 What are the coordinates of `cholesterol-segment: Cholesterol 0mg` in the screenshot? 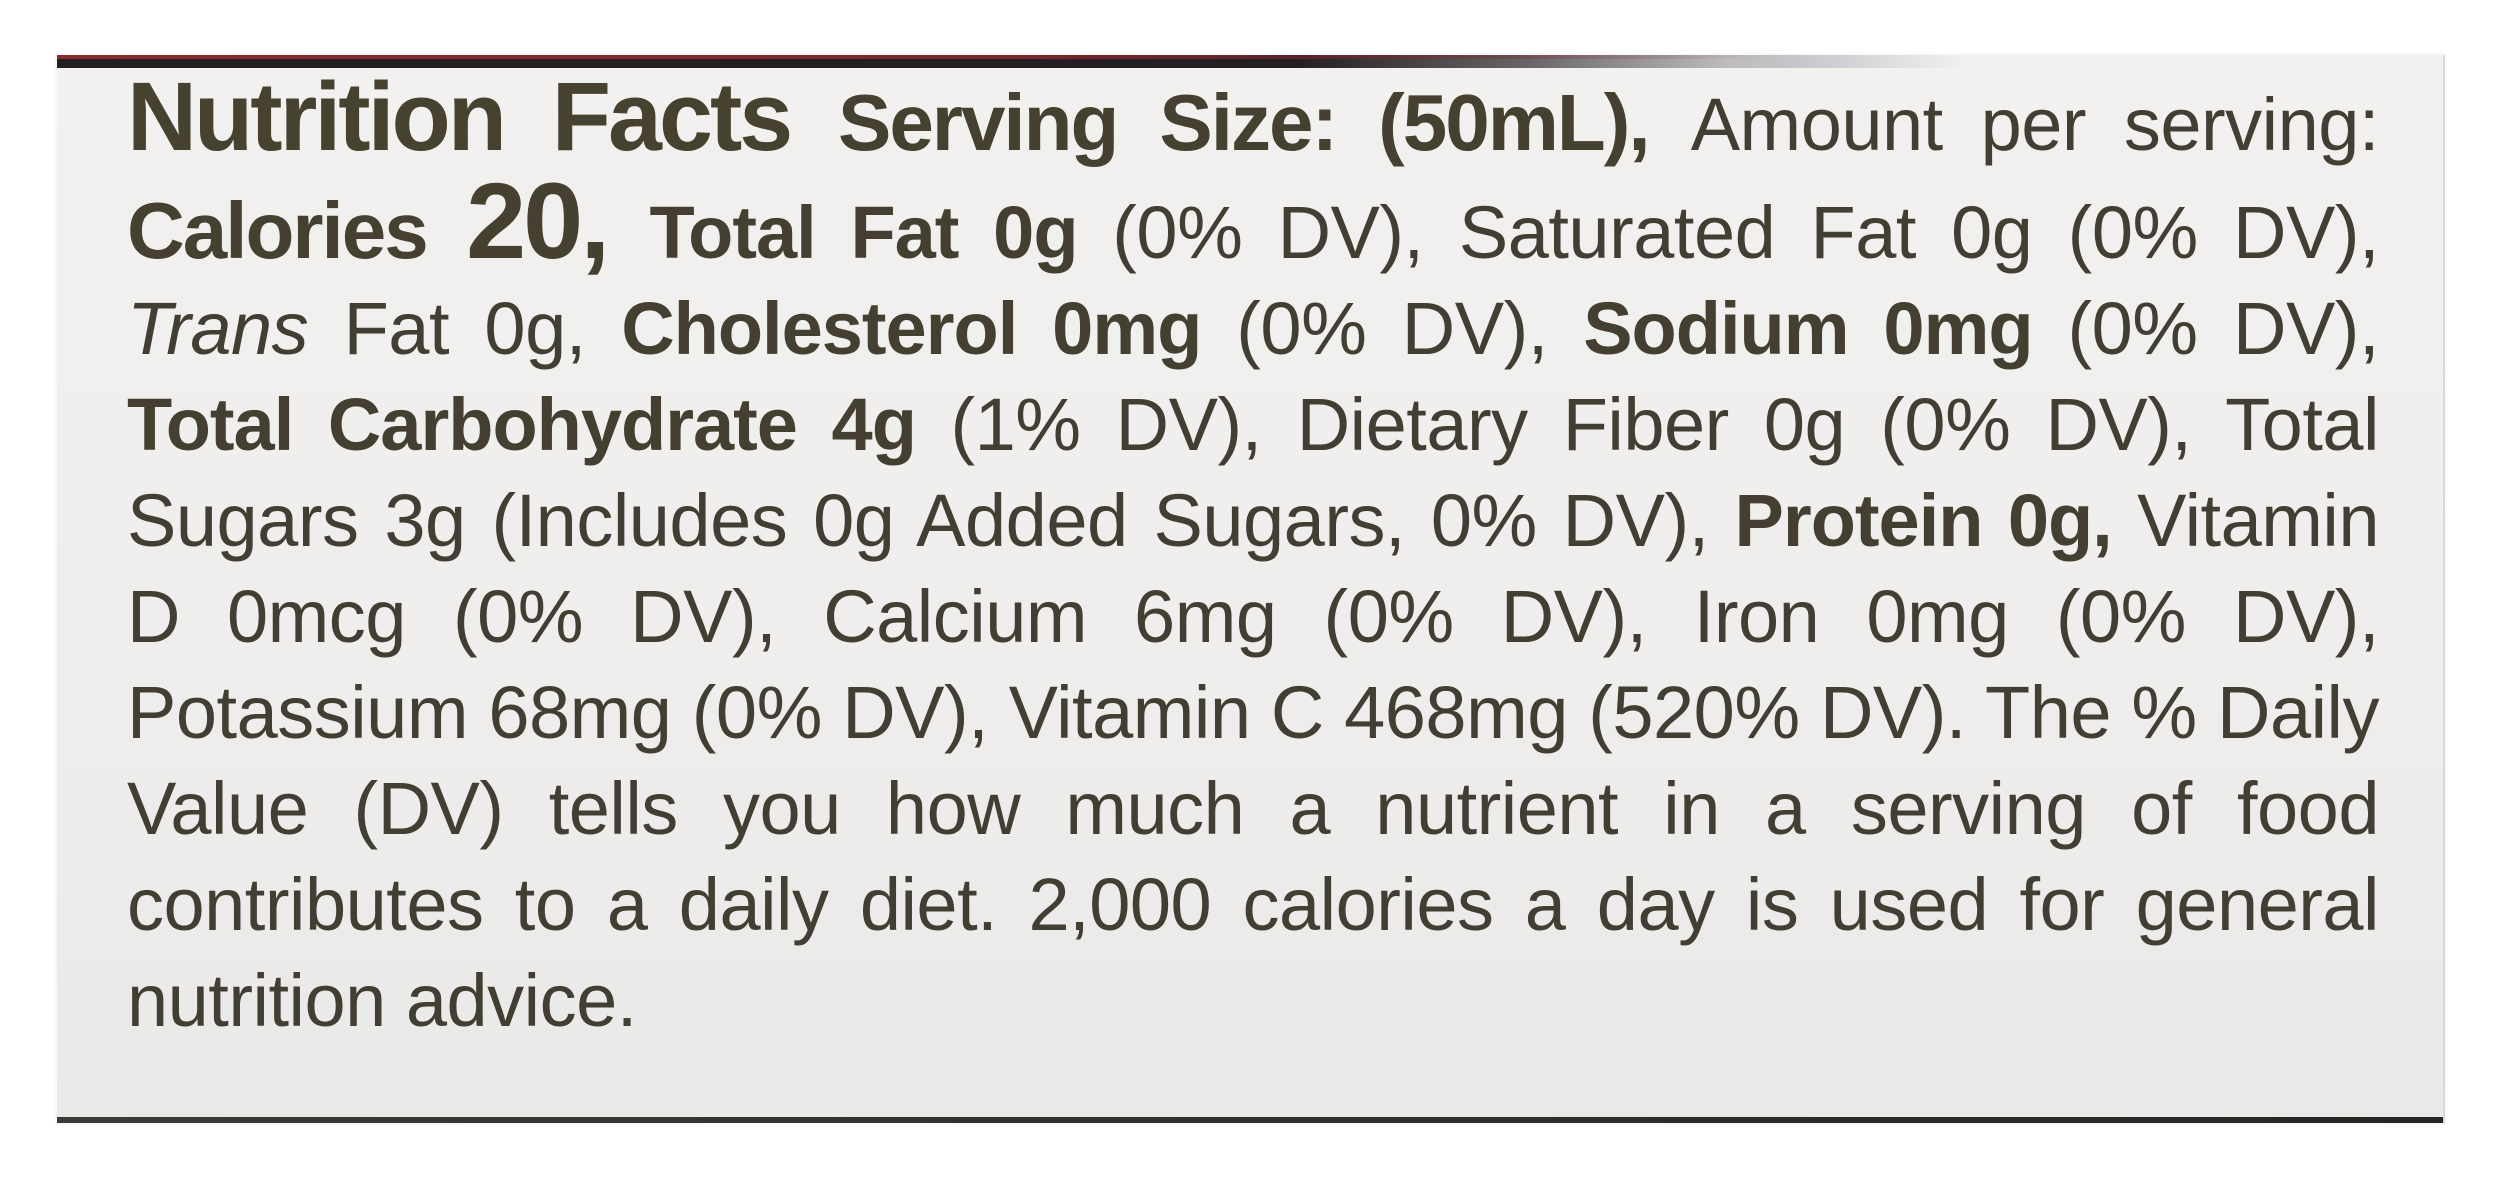 It's located at (929, 328).